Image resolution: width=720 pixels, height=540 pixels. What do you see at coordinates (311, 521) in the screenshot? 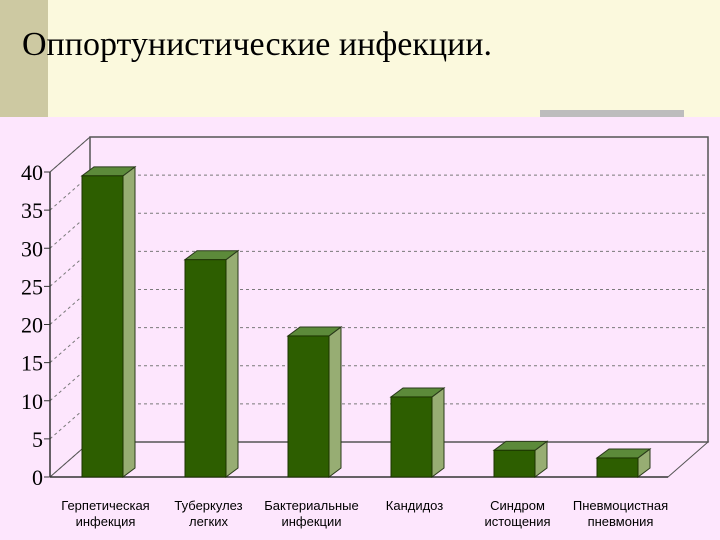
I see `x-category-label-line: инфекции` at bounding box center [311, 521].